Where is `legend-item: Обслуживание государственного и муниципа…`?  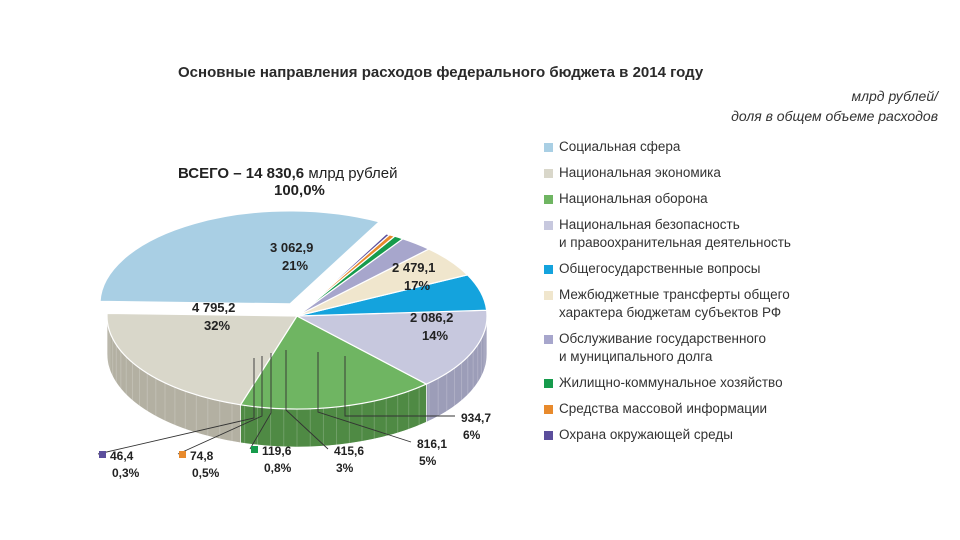
legend-item: Обслуживание государственного и муниципа… is located at coordinates (744, 348).